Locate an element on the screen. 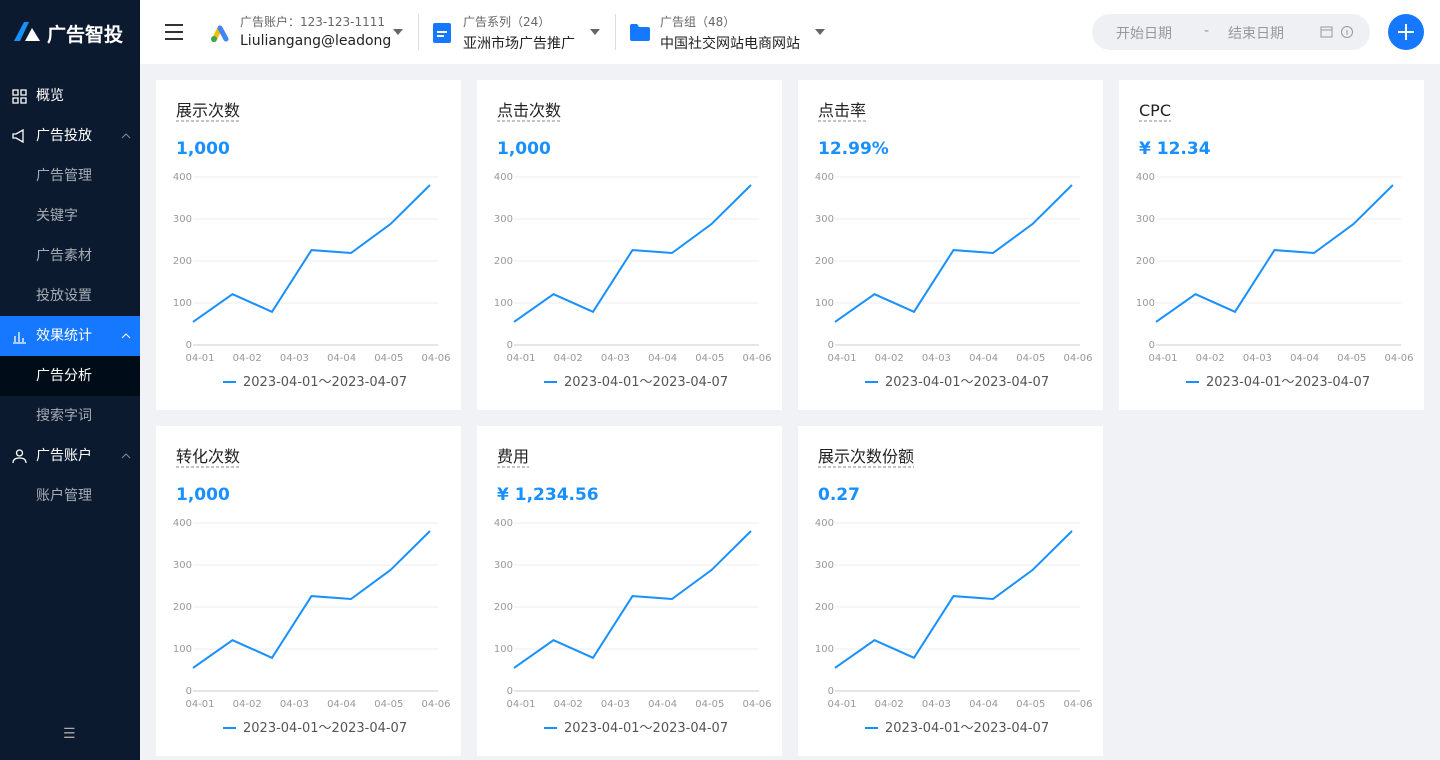  menu-label: 效果统计 is located at coordinates (64, 336).